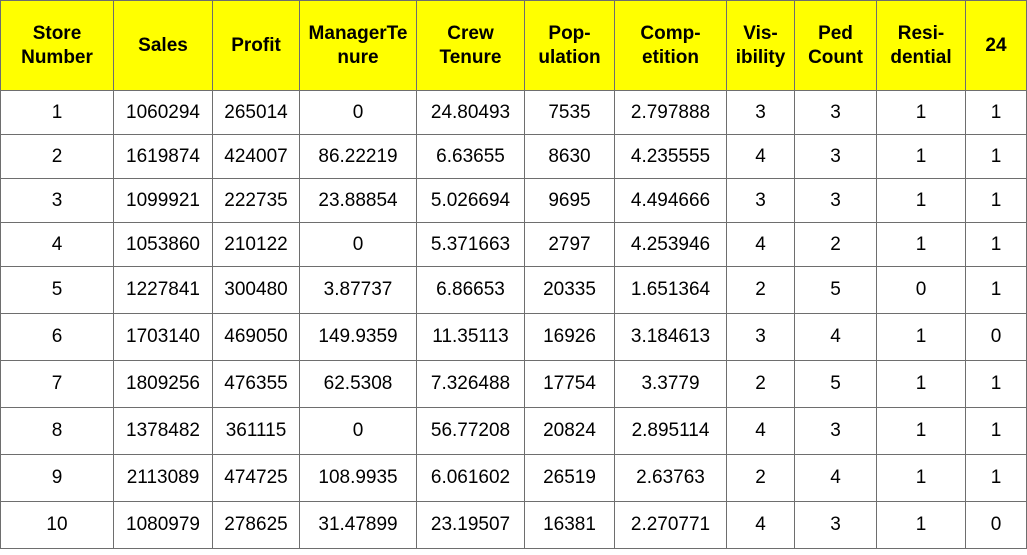 This screenshot has height=555, width=1027. I want to click on table-cell: 23.19507, so click(470, 525).